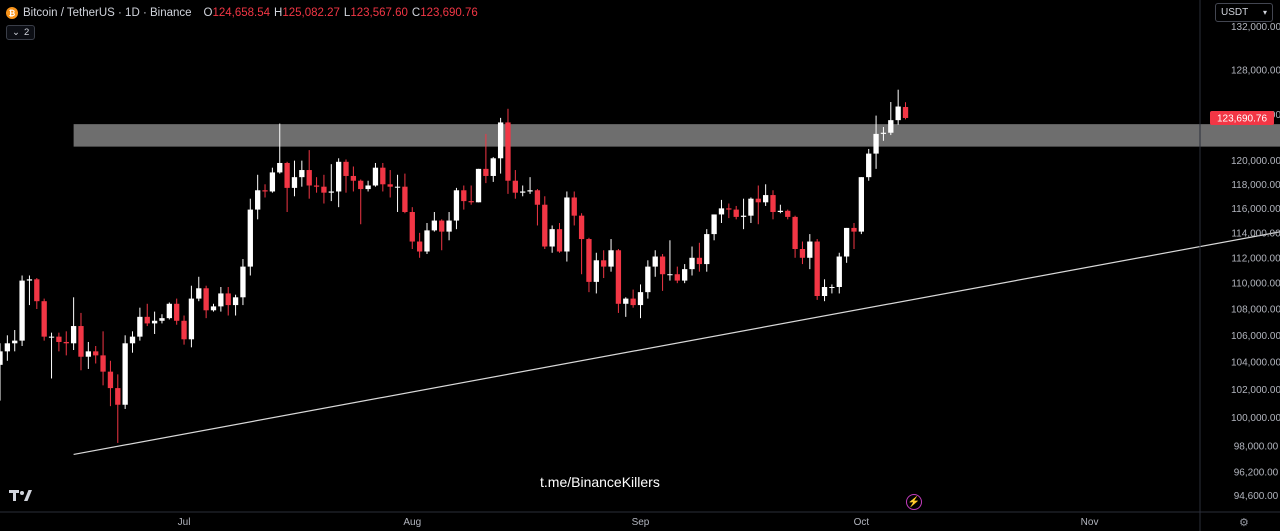 The height and width of the screenshot is (531, 1280). Describe the element at coordinates (1256, 472) in the screenshot. I see `price-axis-label: 96,200.00` at that location.